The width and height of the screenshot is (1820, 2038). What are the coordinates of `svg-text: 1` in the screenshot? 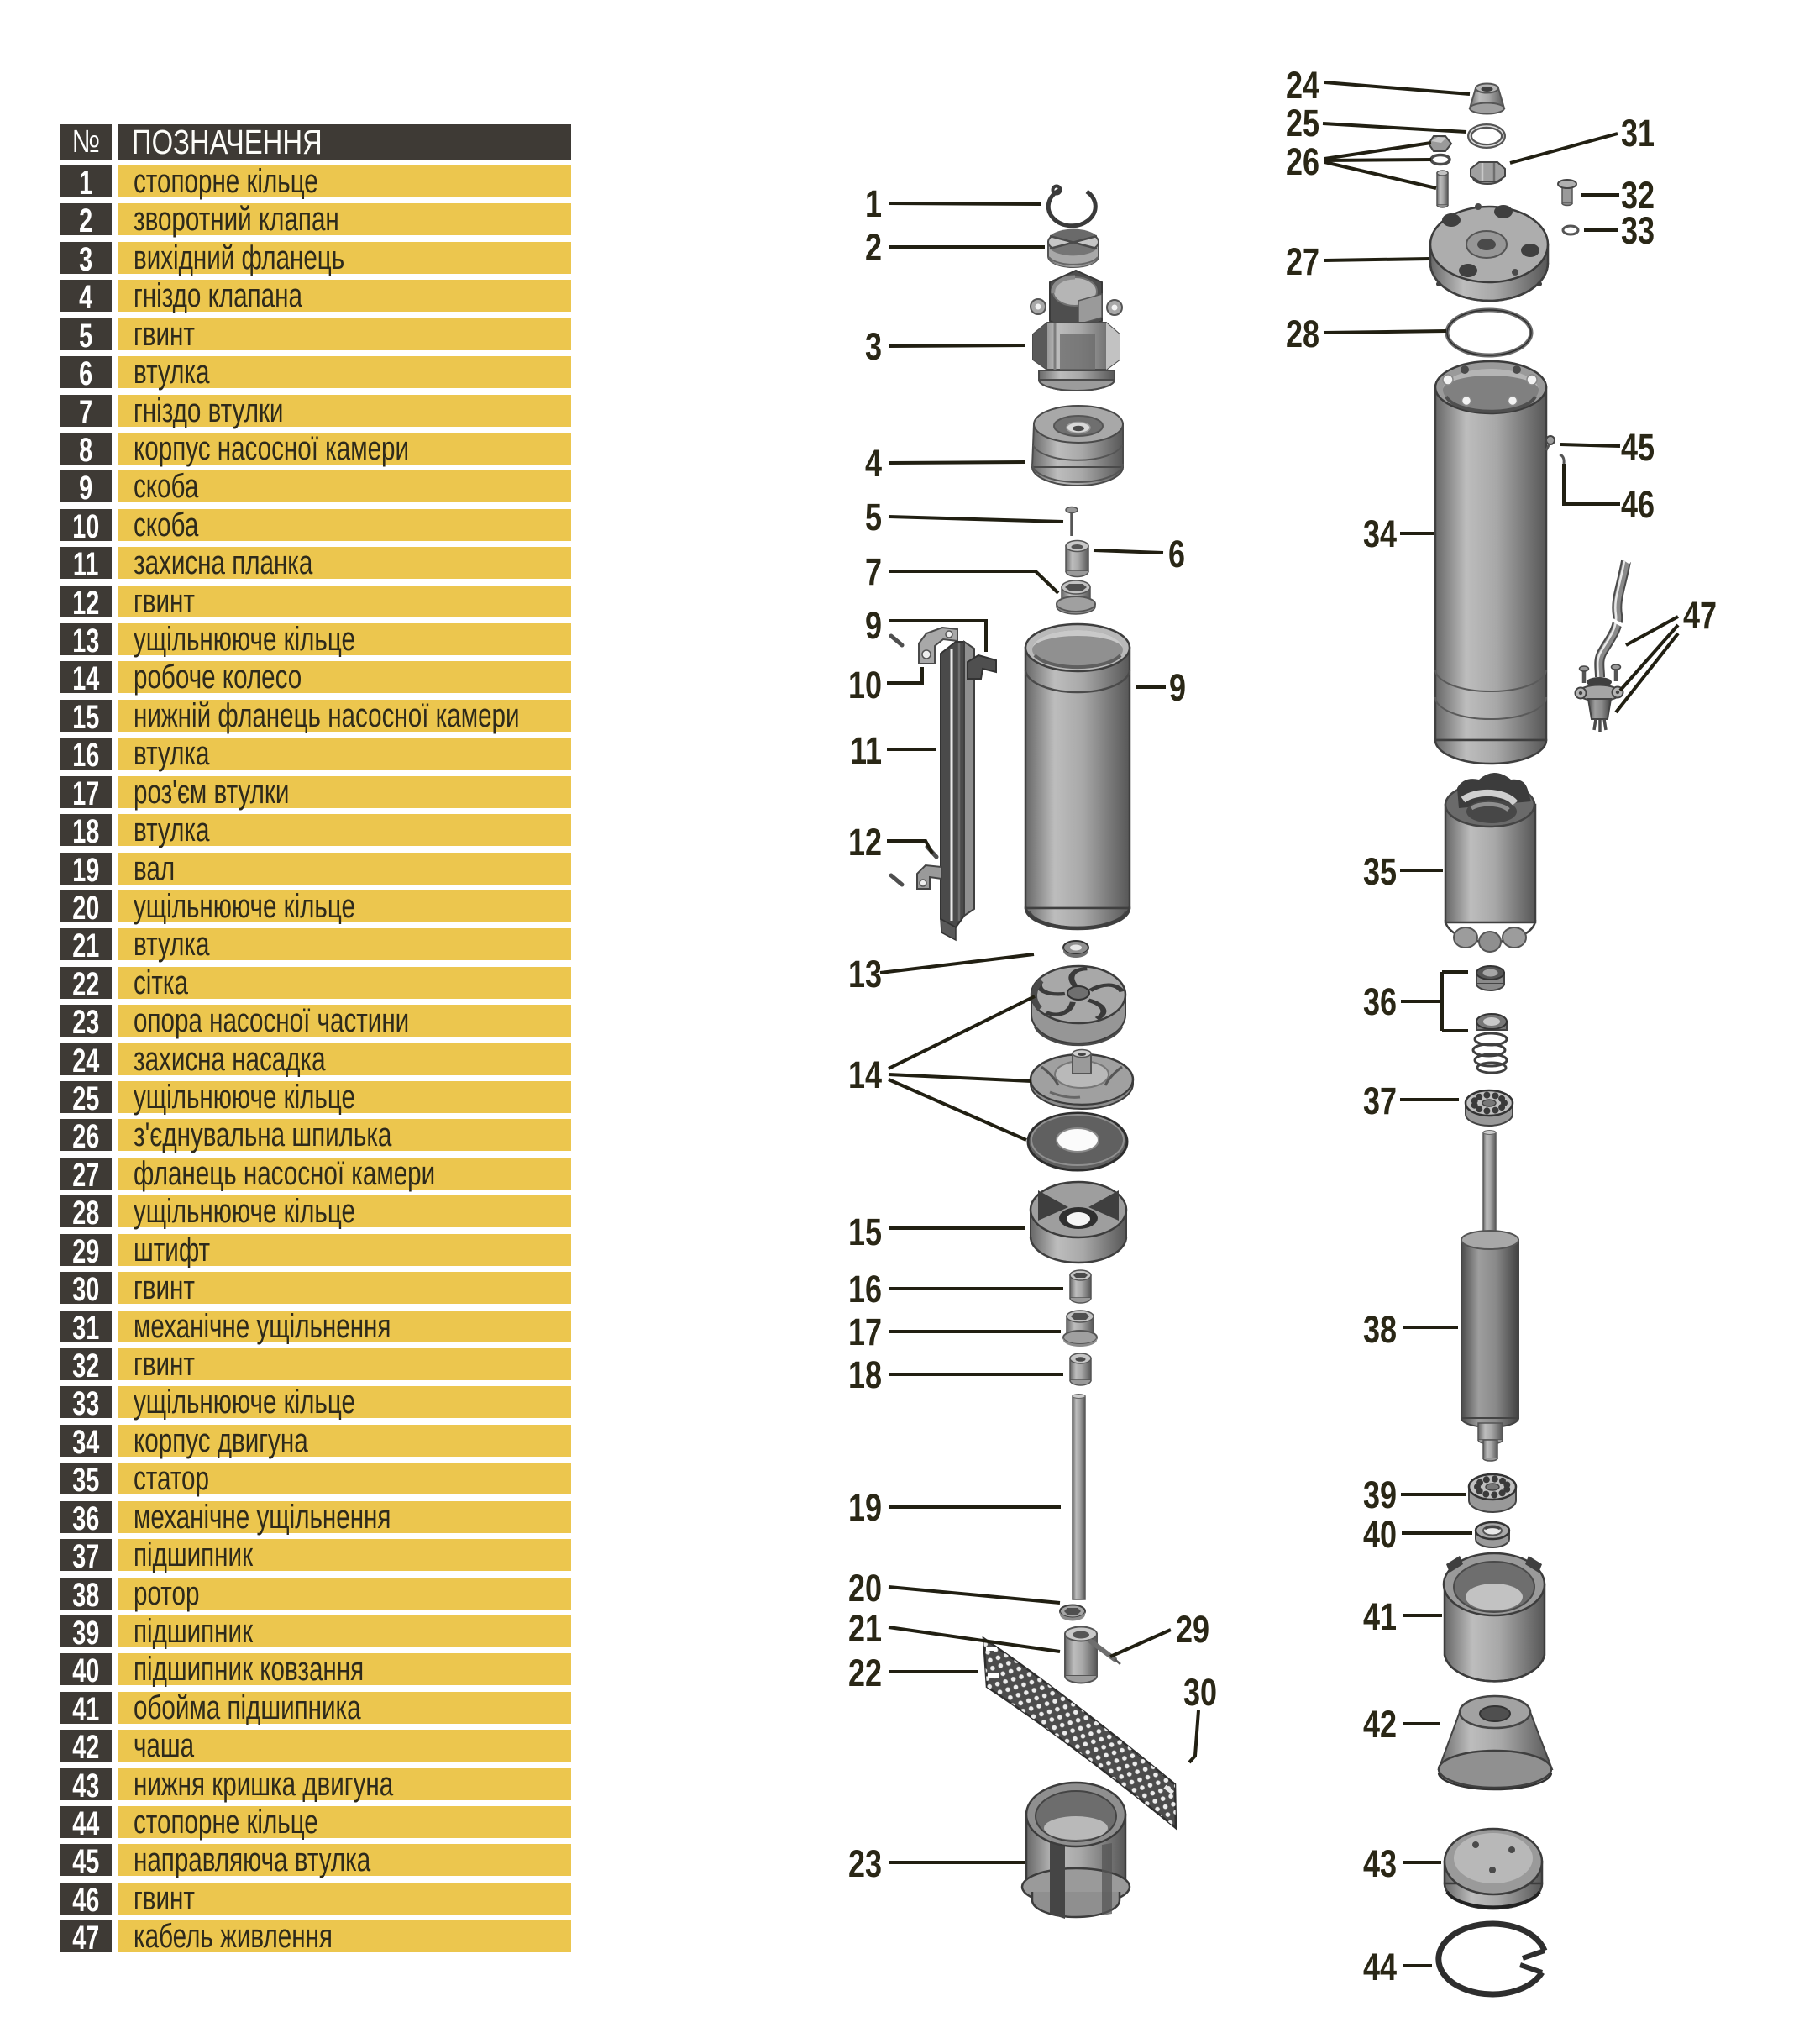 It's located at (873, 203).